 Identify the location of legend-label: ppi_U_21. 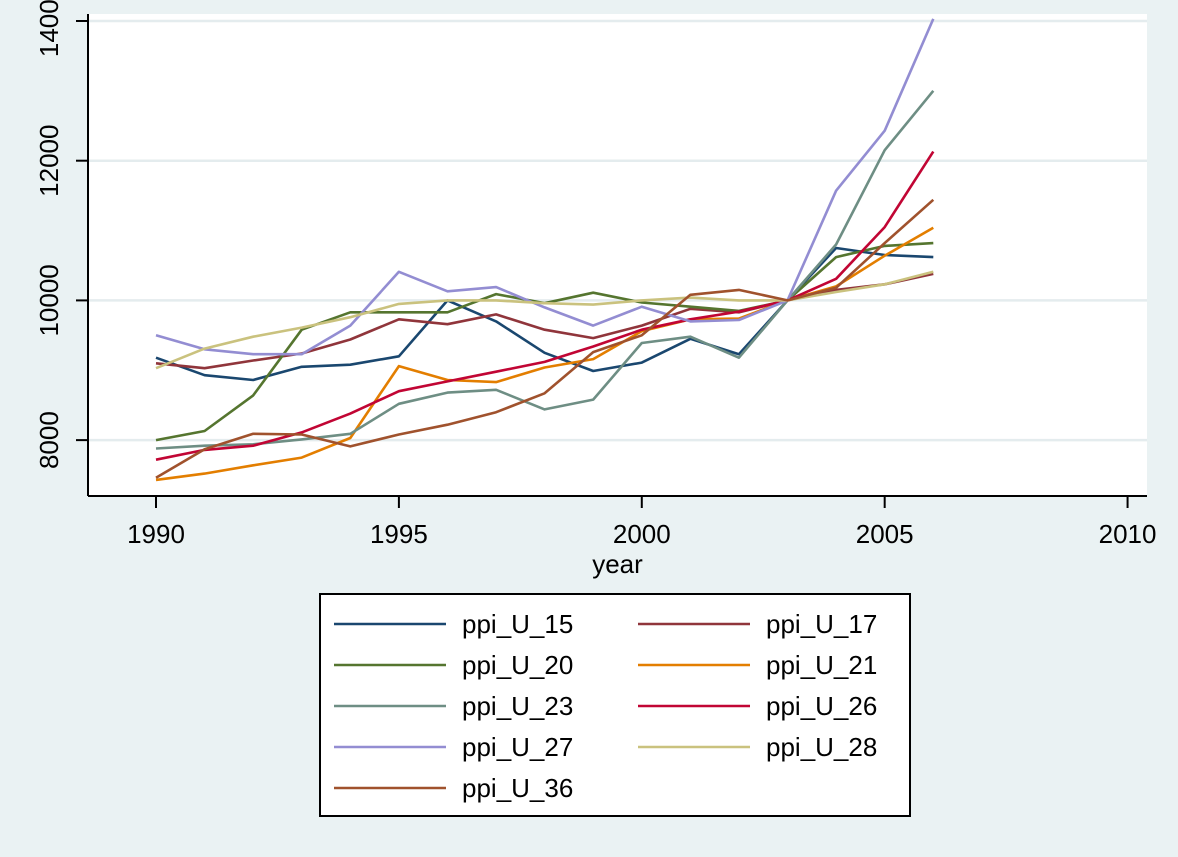
(821, 665).